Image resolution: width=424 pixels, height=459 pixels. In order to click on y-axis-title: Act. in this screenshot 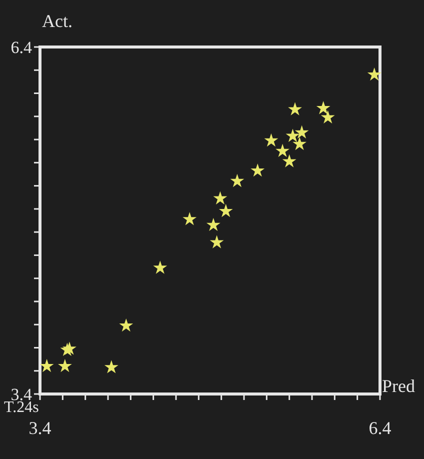, I will do `click(57, 21)`.